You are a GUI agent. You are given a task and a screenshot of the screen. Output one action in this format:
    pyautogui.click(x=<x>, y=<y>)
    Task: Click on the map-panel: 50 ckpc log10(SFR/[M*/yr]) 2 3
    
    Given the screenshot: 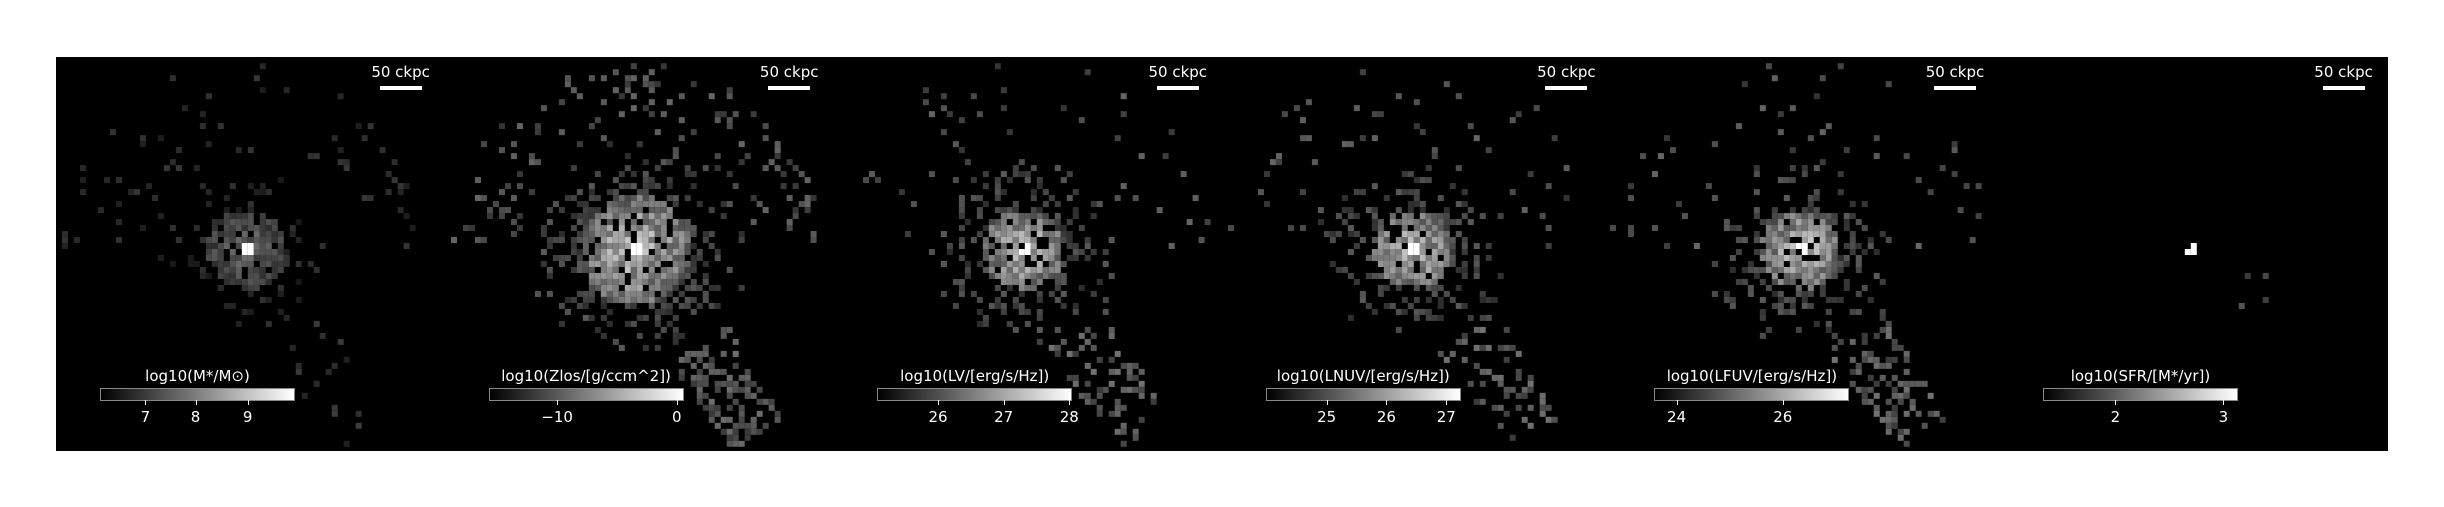 What is the action you would take?
    pyautogui.click(x=2193, y=254)
    